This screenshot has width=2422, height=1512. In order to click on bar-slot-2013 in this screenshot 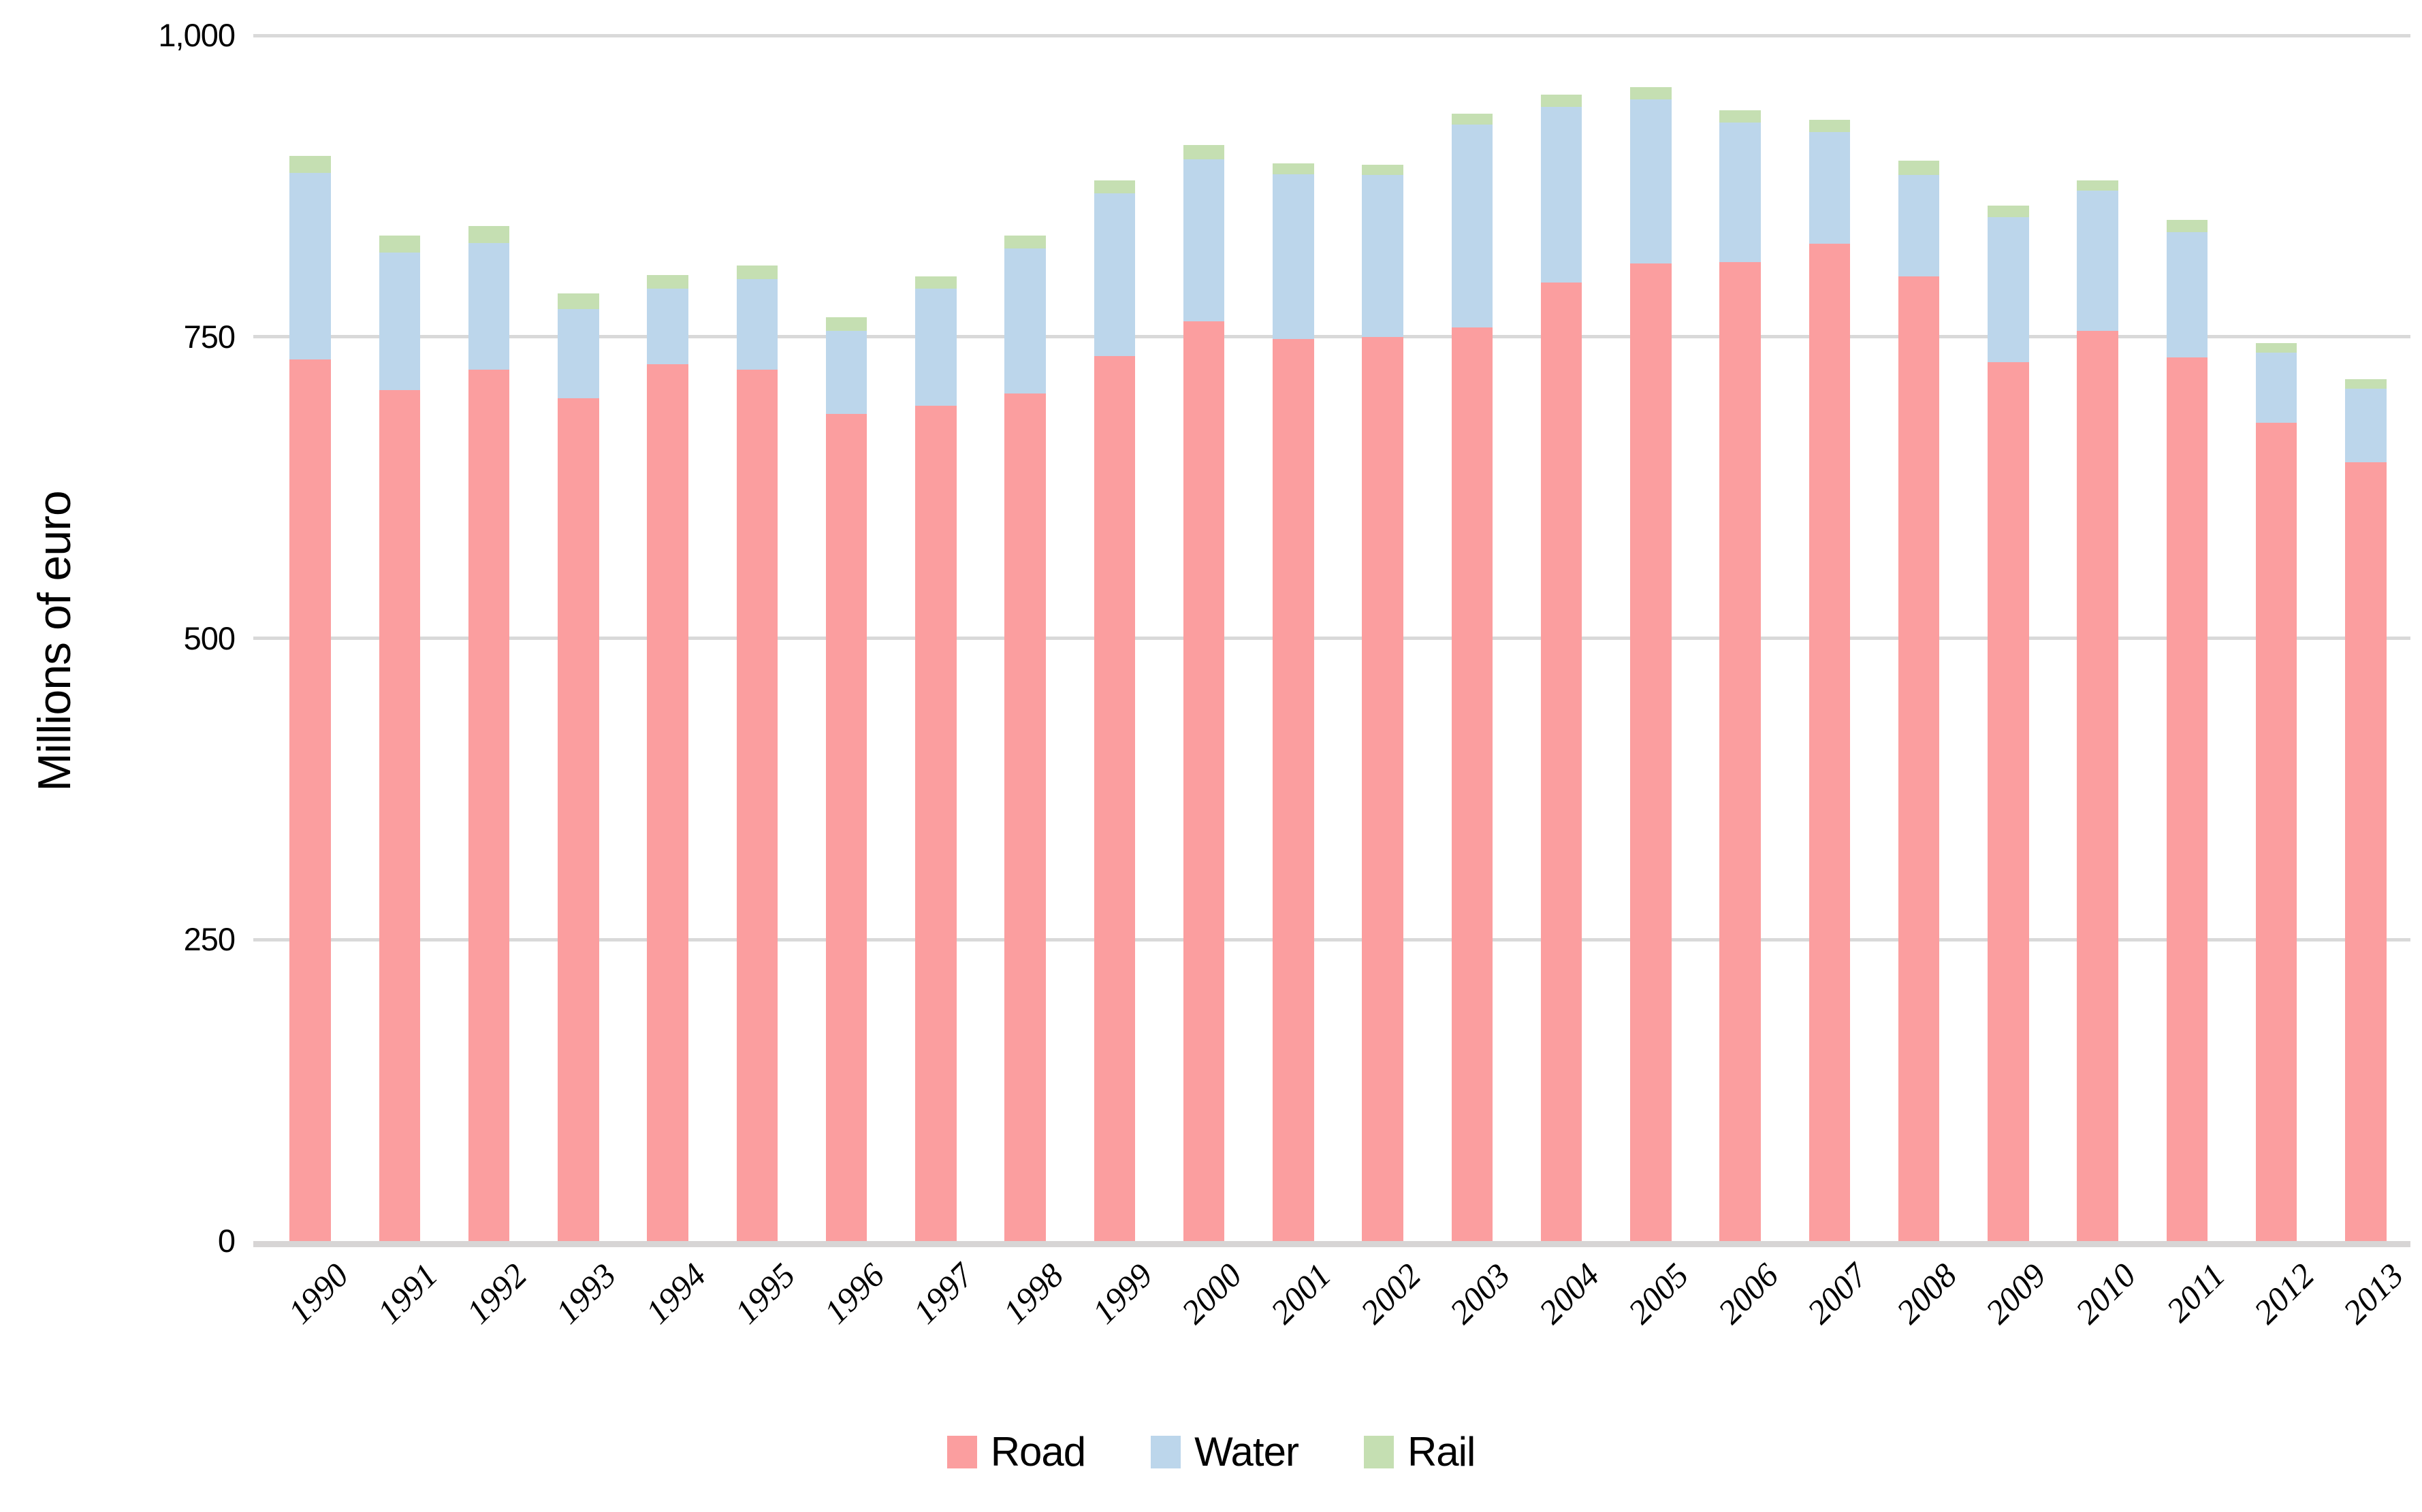, I will do `click(2365, 638)`.